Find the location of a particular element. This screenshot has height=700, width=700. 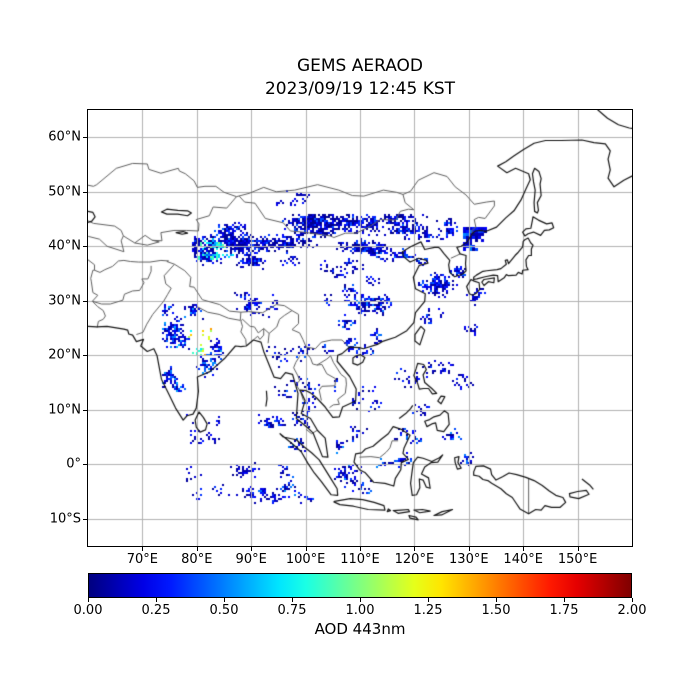

x-tick-label: 130°E is located at coordinates (469, 559).